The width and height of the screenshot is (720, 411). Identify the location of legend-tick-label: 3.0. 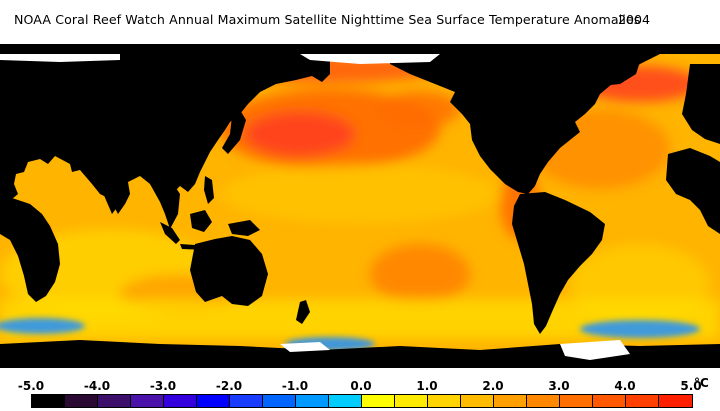
(559, 386).